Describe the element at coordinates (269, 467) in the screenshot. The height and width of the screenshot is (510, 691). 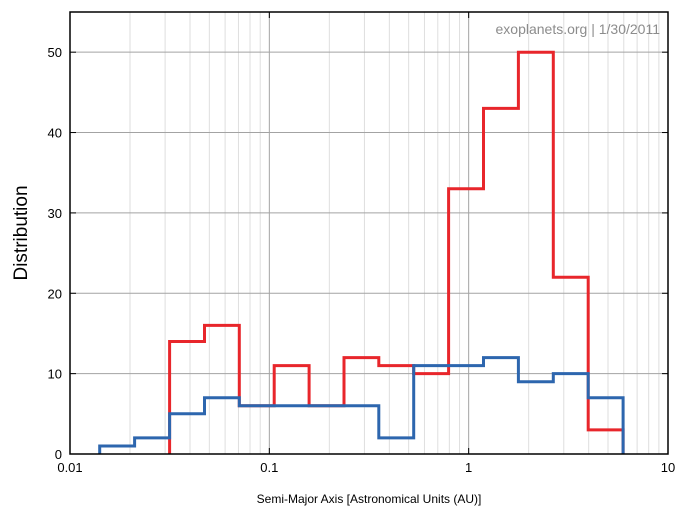
I see `x-tick-label: 0.1` at that location.